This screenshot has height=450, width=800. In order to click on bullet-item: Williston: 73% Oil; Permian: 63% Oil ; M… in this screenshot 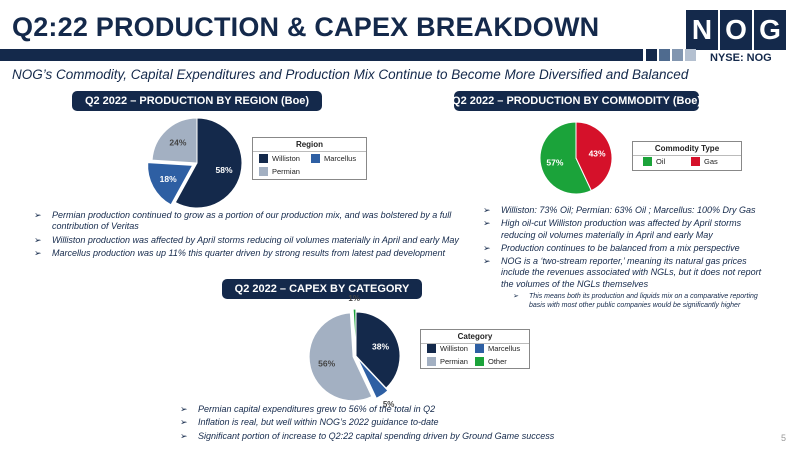, I will do `click(628, 211)`.